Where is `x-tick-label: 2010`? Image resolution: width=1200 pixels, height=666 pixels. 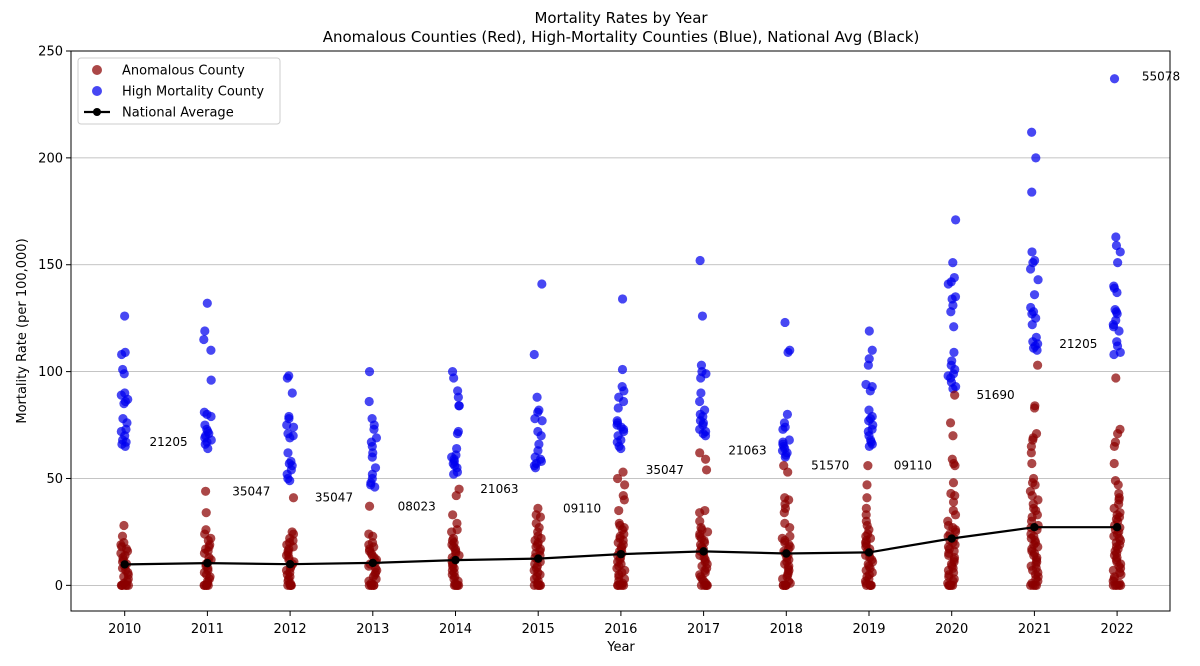 x-tick-label: 2010 is located at coordinates (124, 629).